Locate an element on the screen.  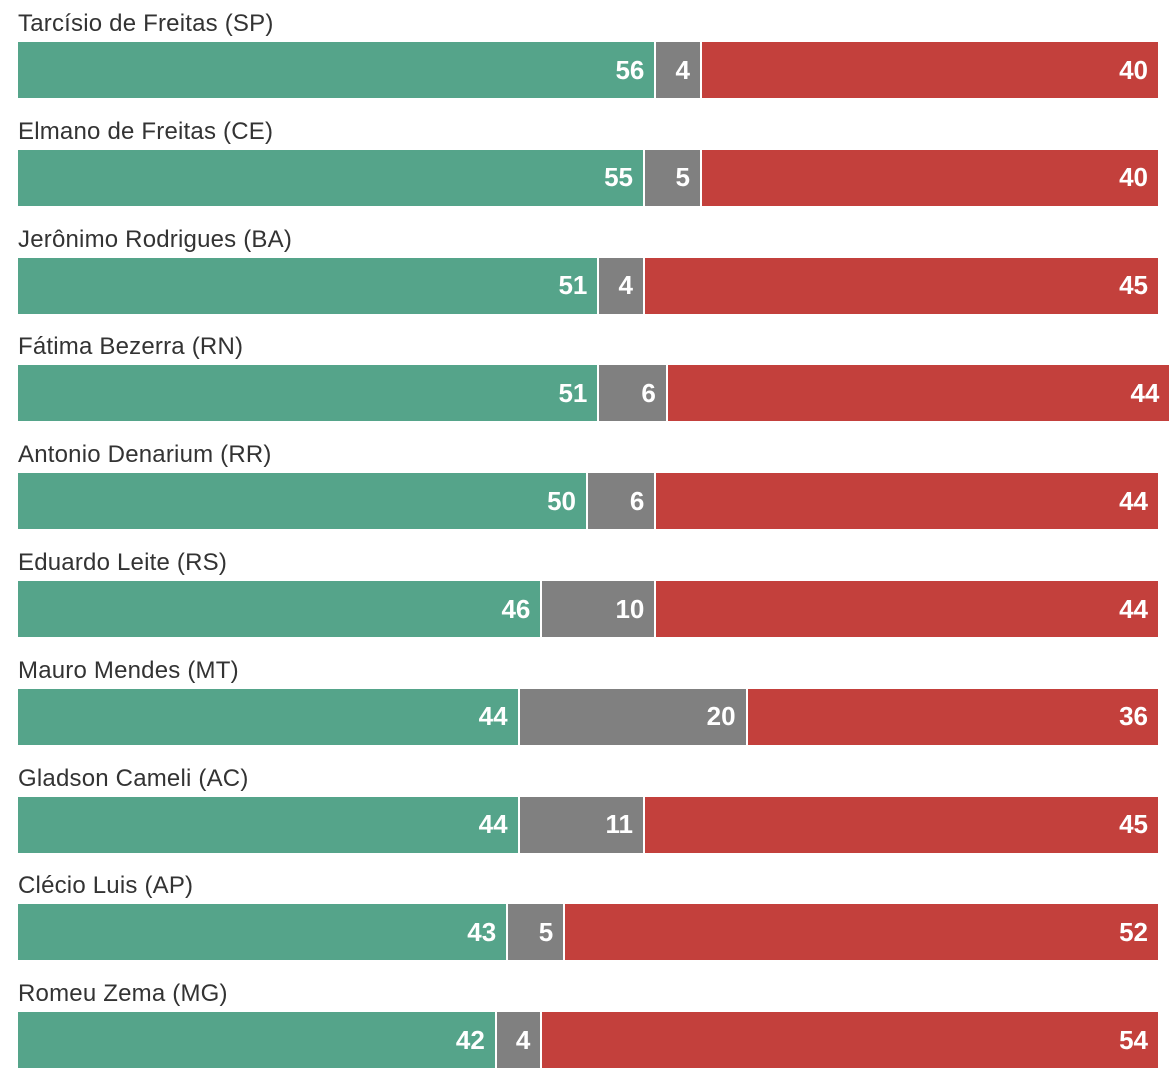
bar-row: Elmano de Freitas (CE) 55 5 40 is located at coordinates (585, 162).